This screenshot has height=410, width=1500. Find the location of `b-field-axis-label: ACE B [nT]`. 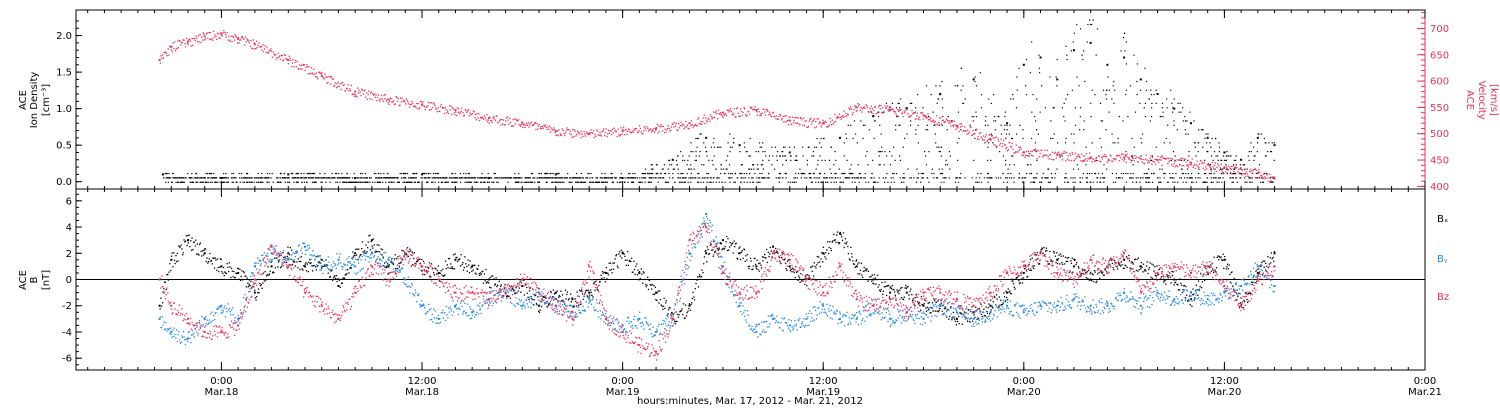

b-field-axis-label: ACE B [nT] is located at coordinates (35, 280).